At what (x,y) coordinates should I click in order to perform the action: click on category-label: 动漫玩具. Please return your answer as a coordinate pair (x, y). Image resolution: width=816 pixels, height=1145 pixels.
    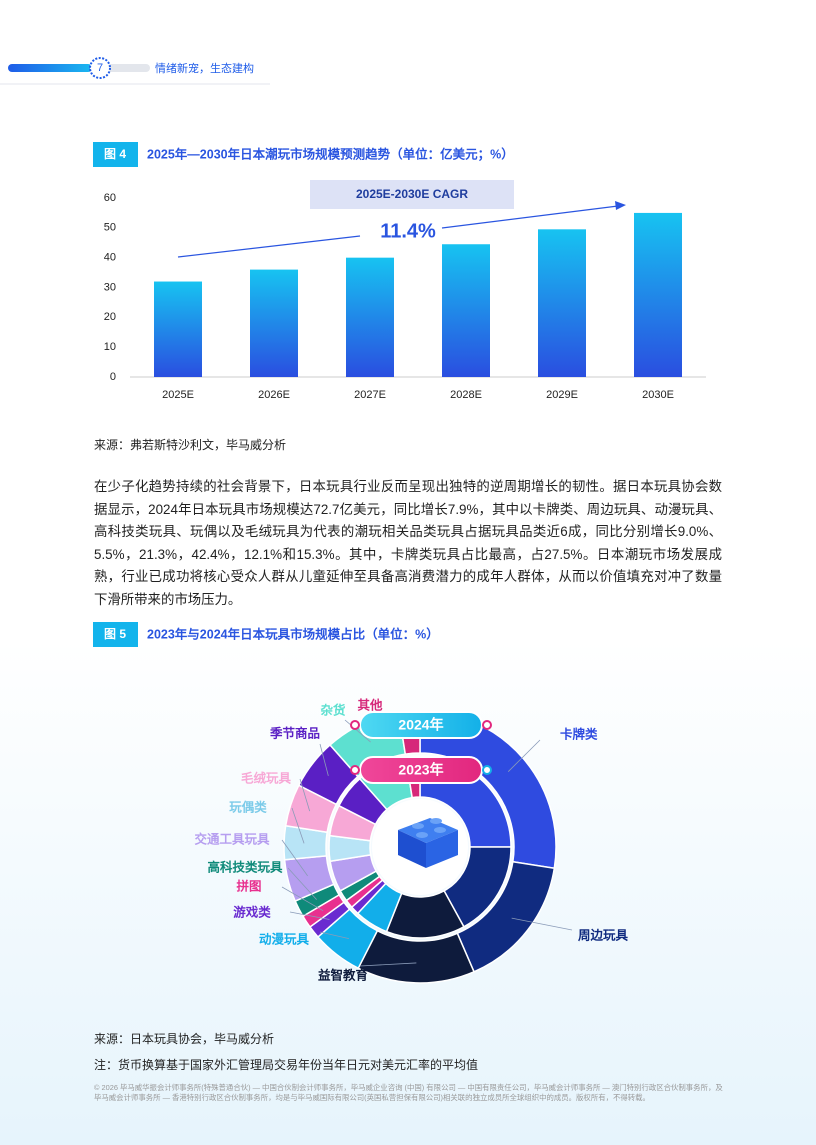
    Looking at the image, I should click on (284, 938).